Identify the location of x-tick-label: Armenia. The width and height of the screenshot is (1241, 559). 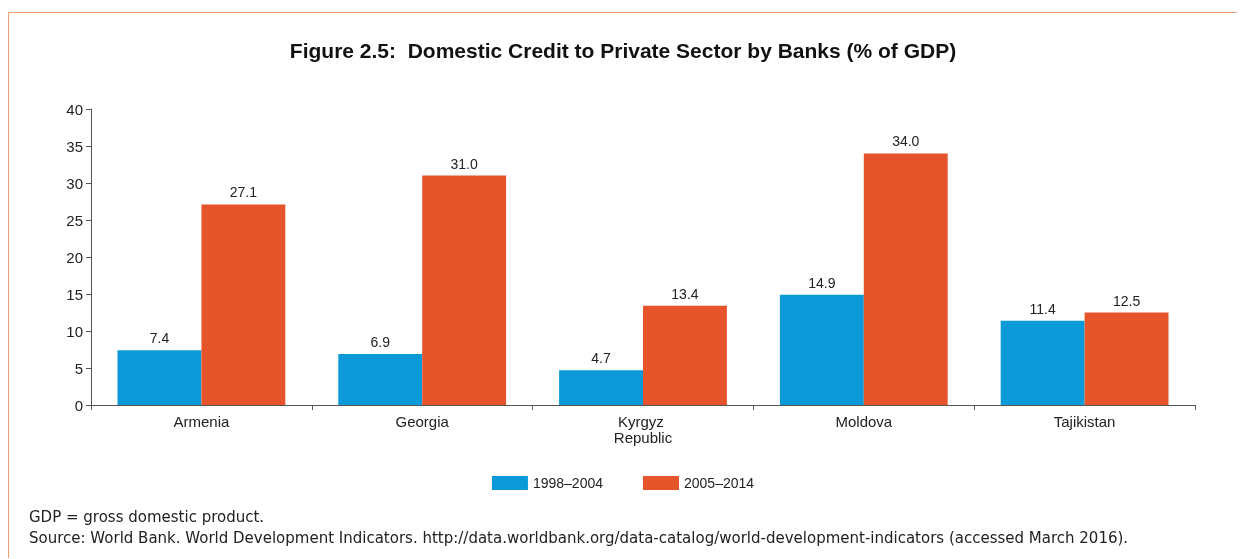
(201, 421).